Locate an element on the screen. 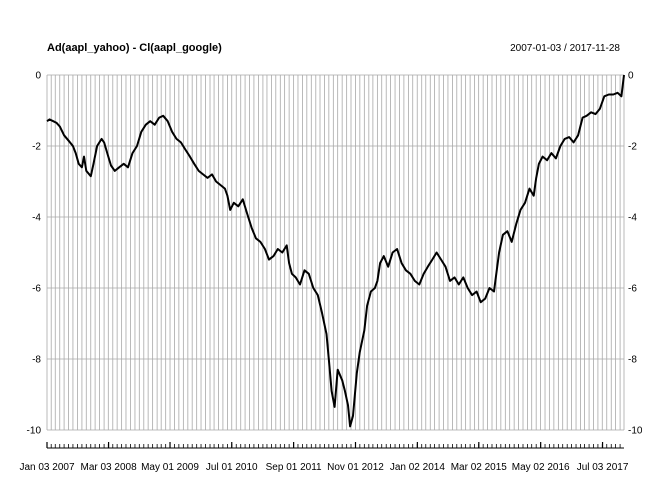  y-tick-label-right: -6 is located at coordinates (632, 289).